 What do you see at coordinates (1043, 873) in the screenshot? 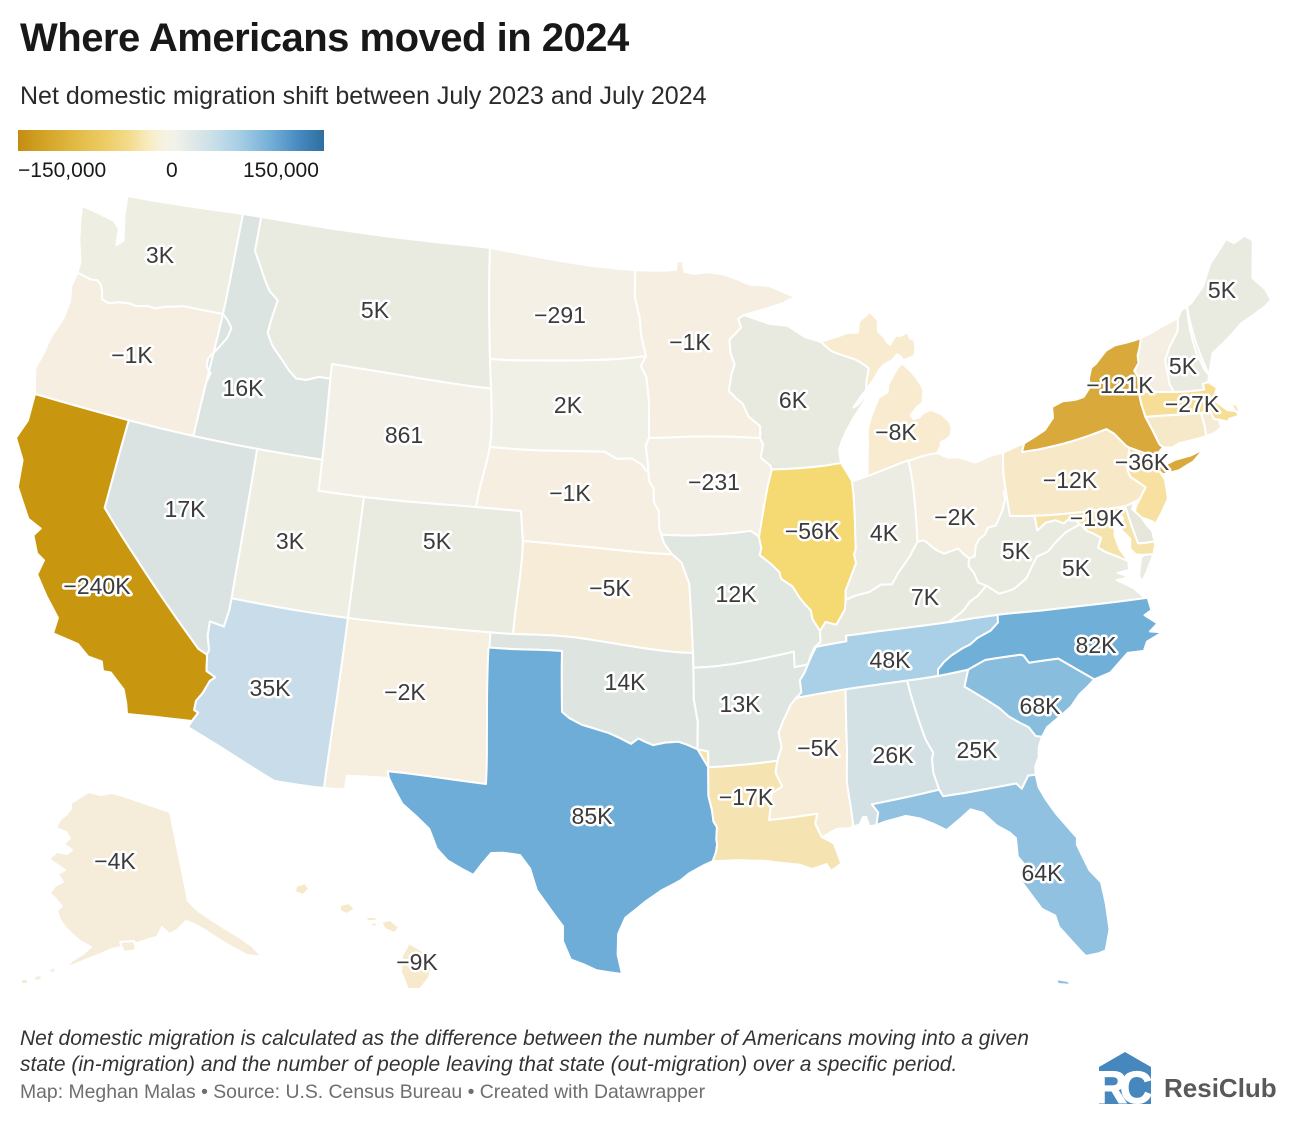
I see `svg-text: 64K` at bounding box center [1043, 873].